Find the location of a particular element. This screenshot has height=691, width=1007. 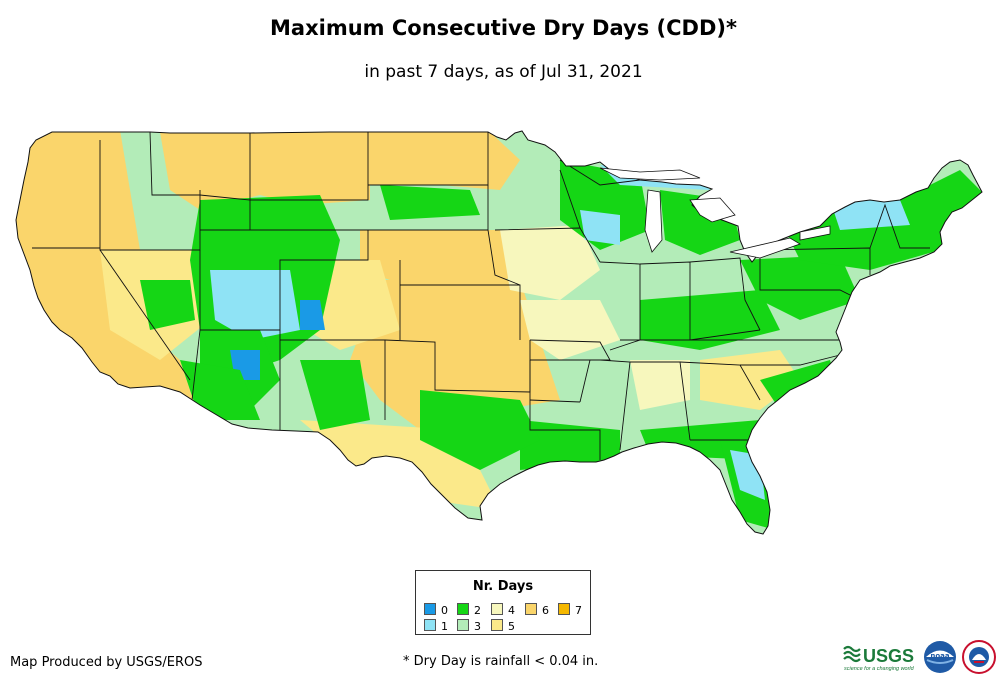

map-title: Maximum Consecutive Dry Days (CDD)* is located at coordinates (503, 28).